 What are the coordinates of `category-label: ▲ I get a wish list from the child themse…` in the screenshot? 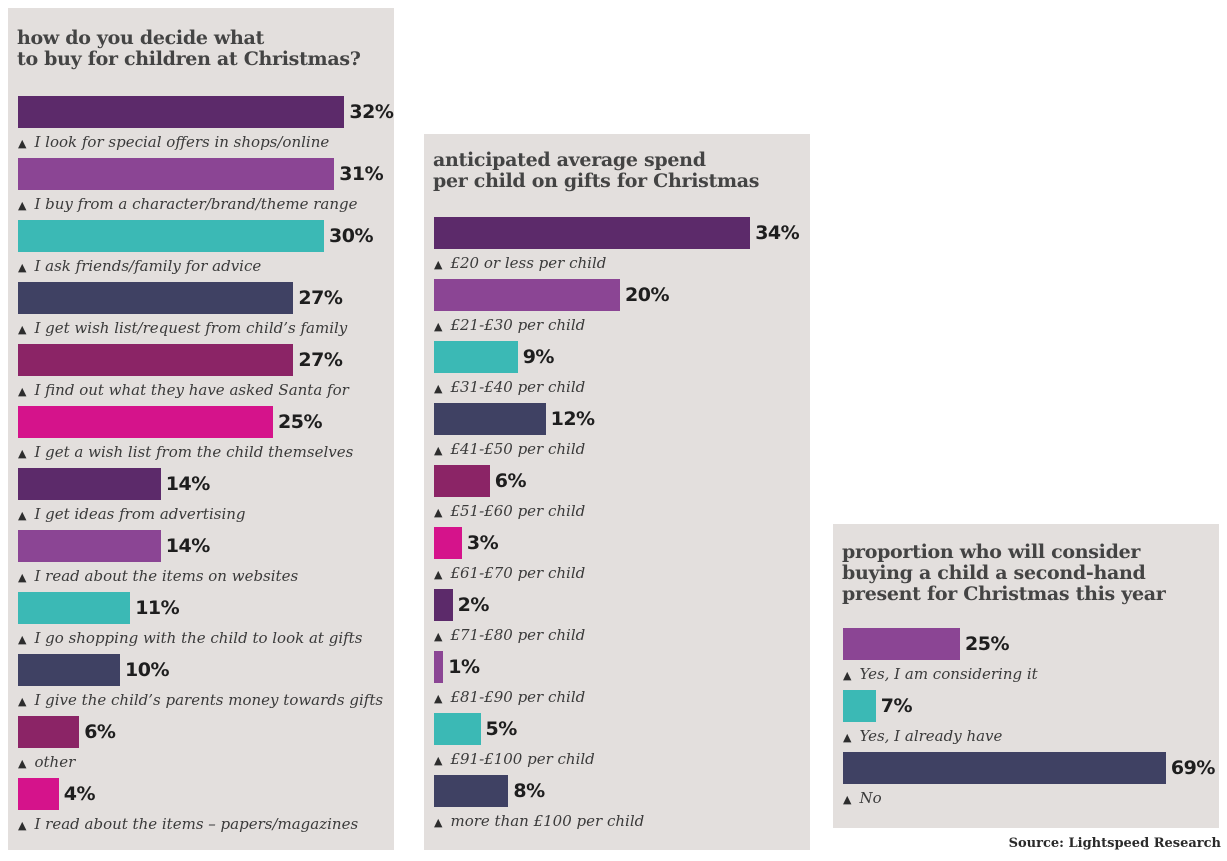 It's located at (185, 453).